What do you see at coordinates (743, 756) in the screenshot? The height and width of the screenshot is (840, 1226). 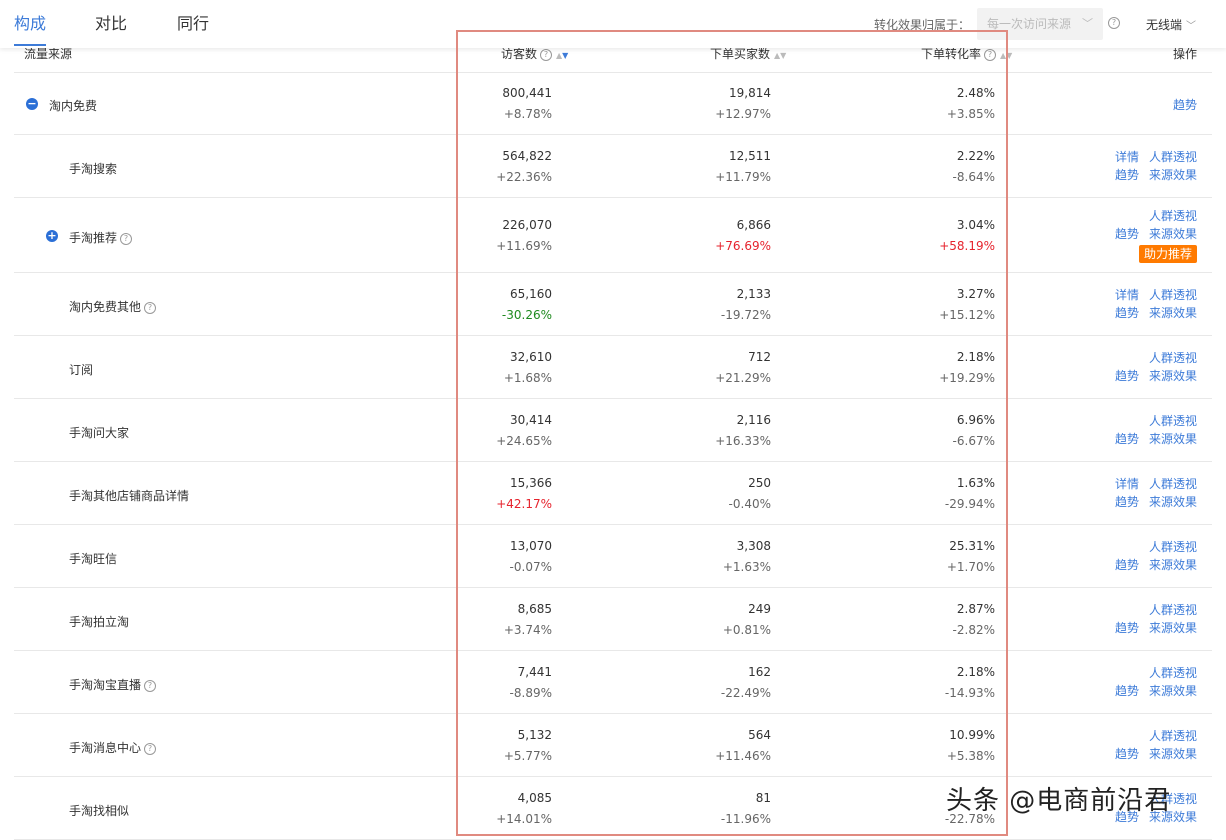 I see `buyers-change: +11.46%` at bounding box center [743, 756].